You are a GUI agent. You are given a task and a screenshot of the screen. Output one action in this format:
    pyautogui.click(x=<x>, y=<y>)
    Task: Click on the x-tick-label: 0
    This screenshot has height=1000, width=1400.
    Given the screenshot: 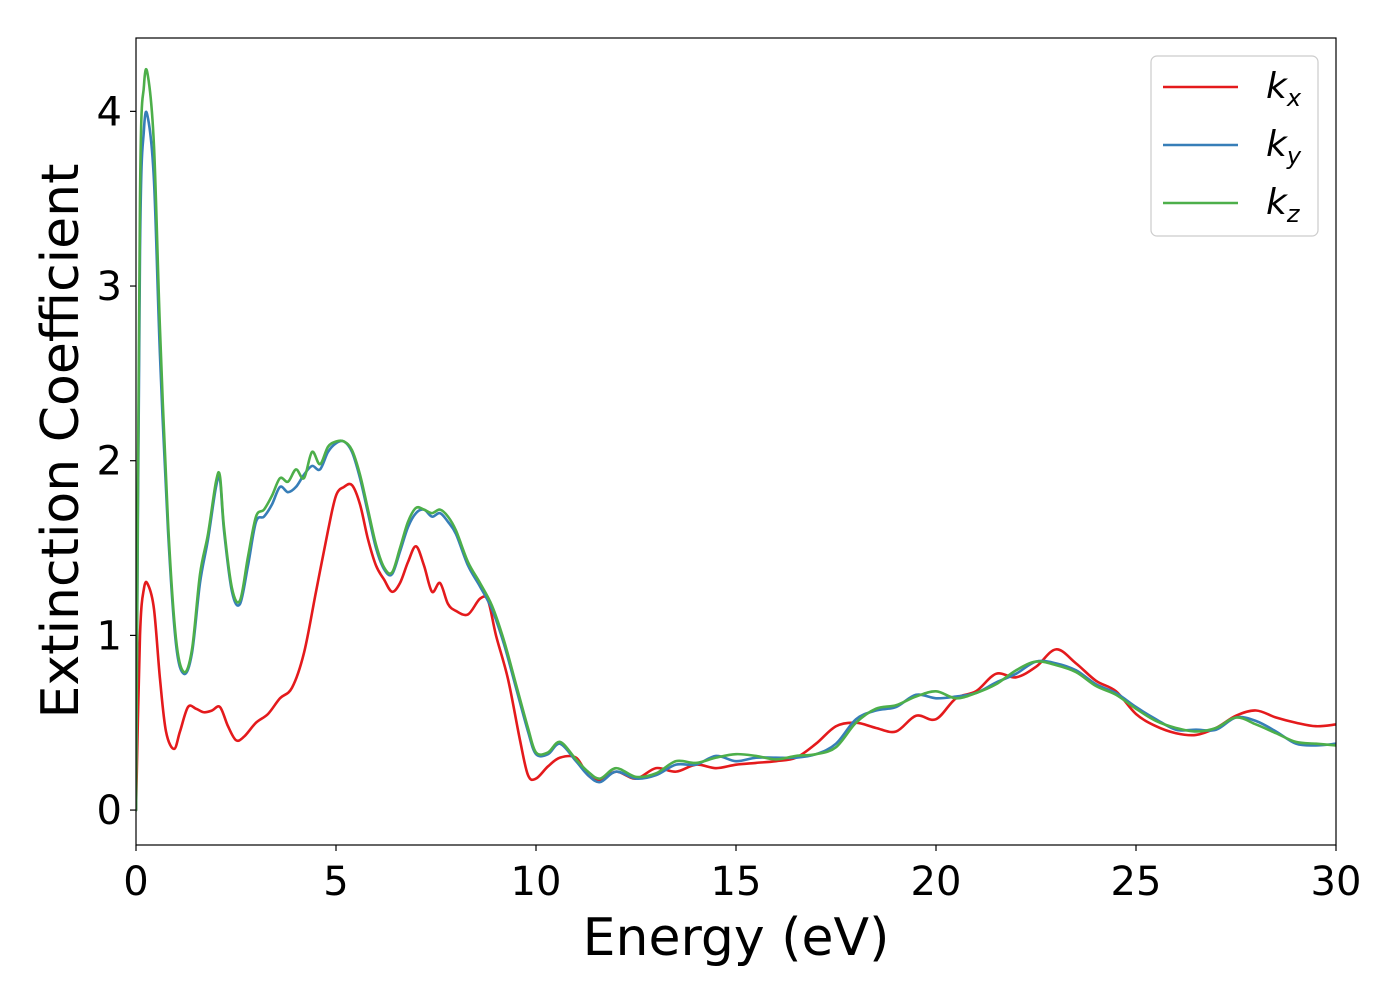 What is the action you would take?
    pyautogui.click(x=135, y=882)
    